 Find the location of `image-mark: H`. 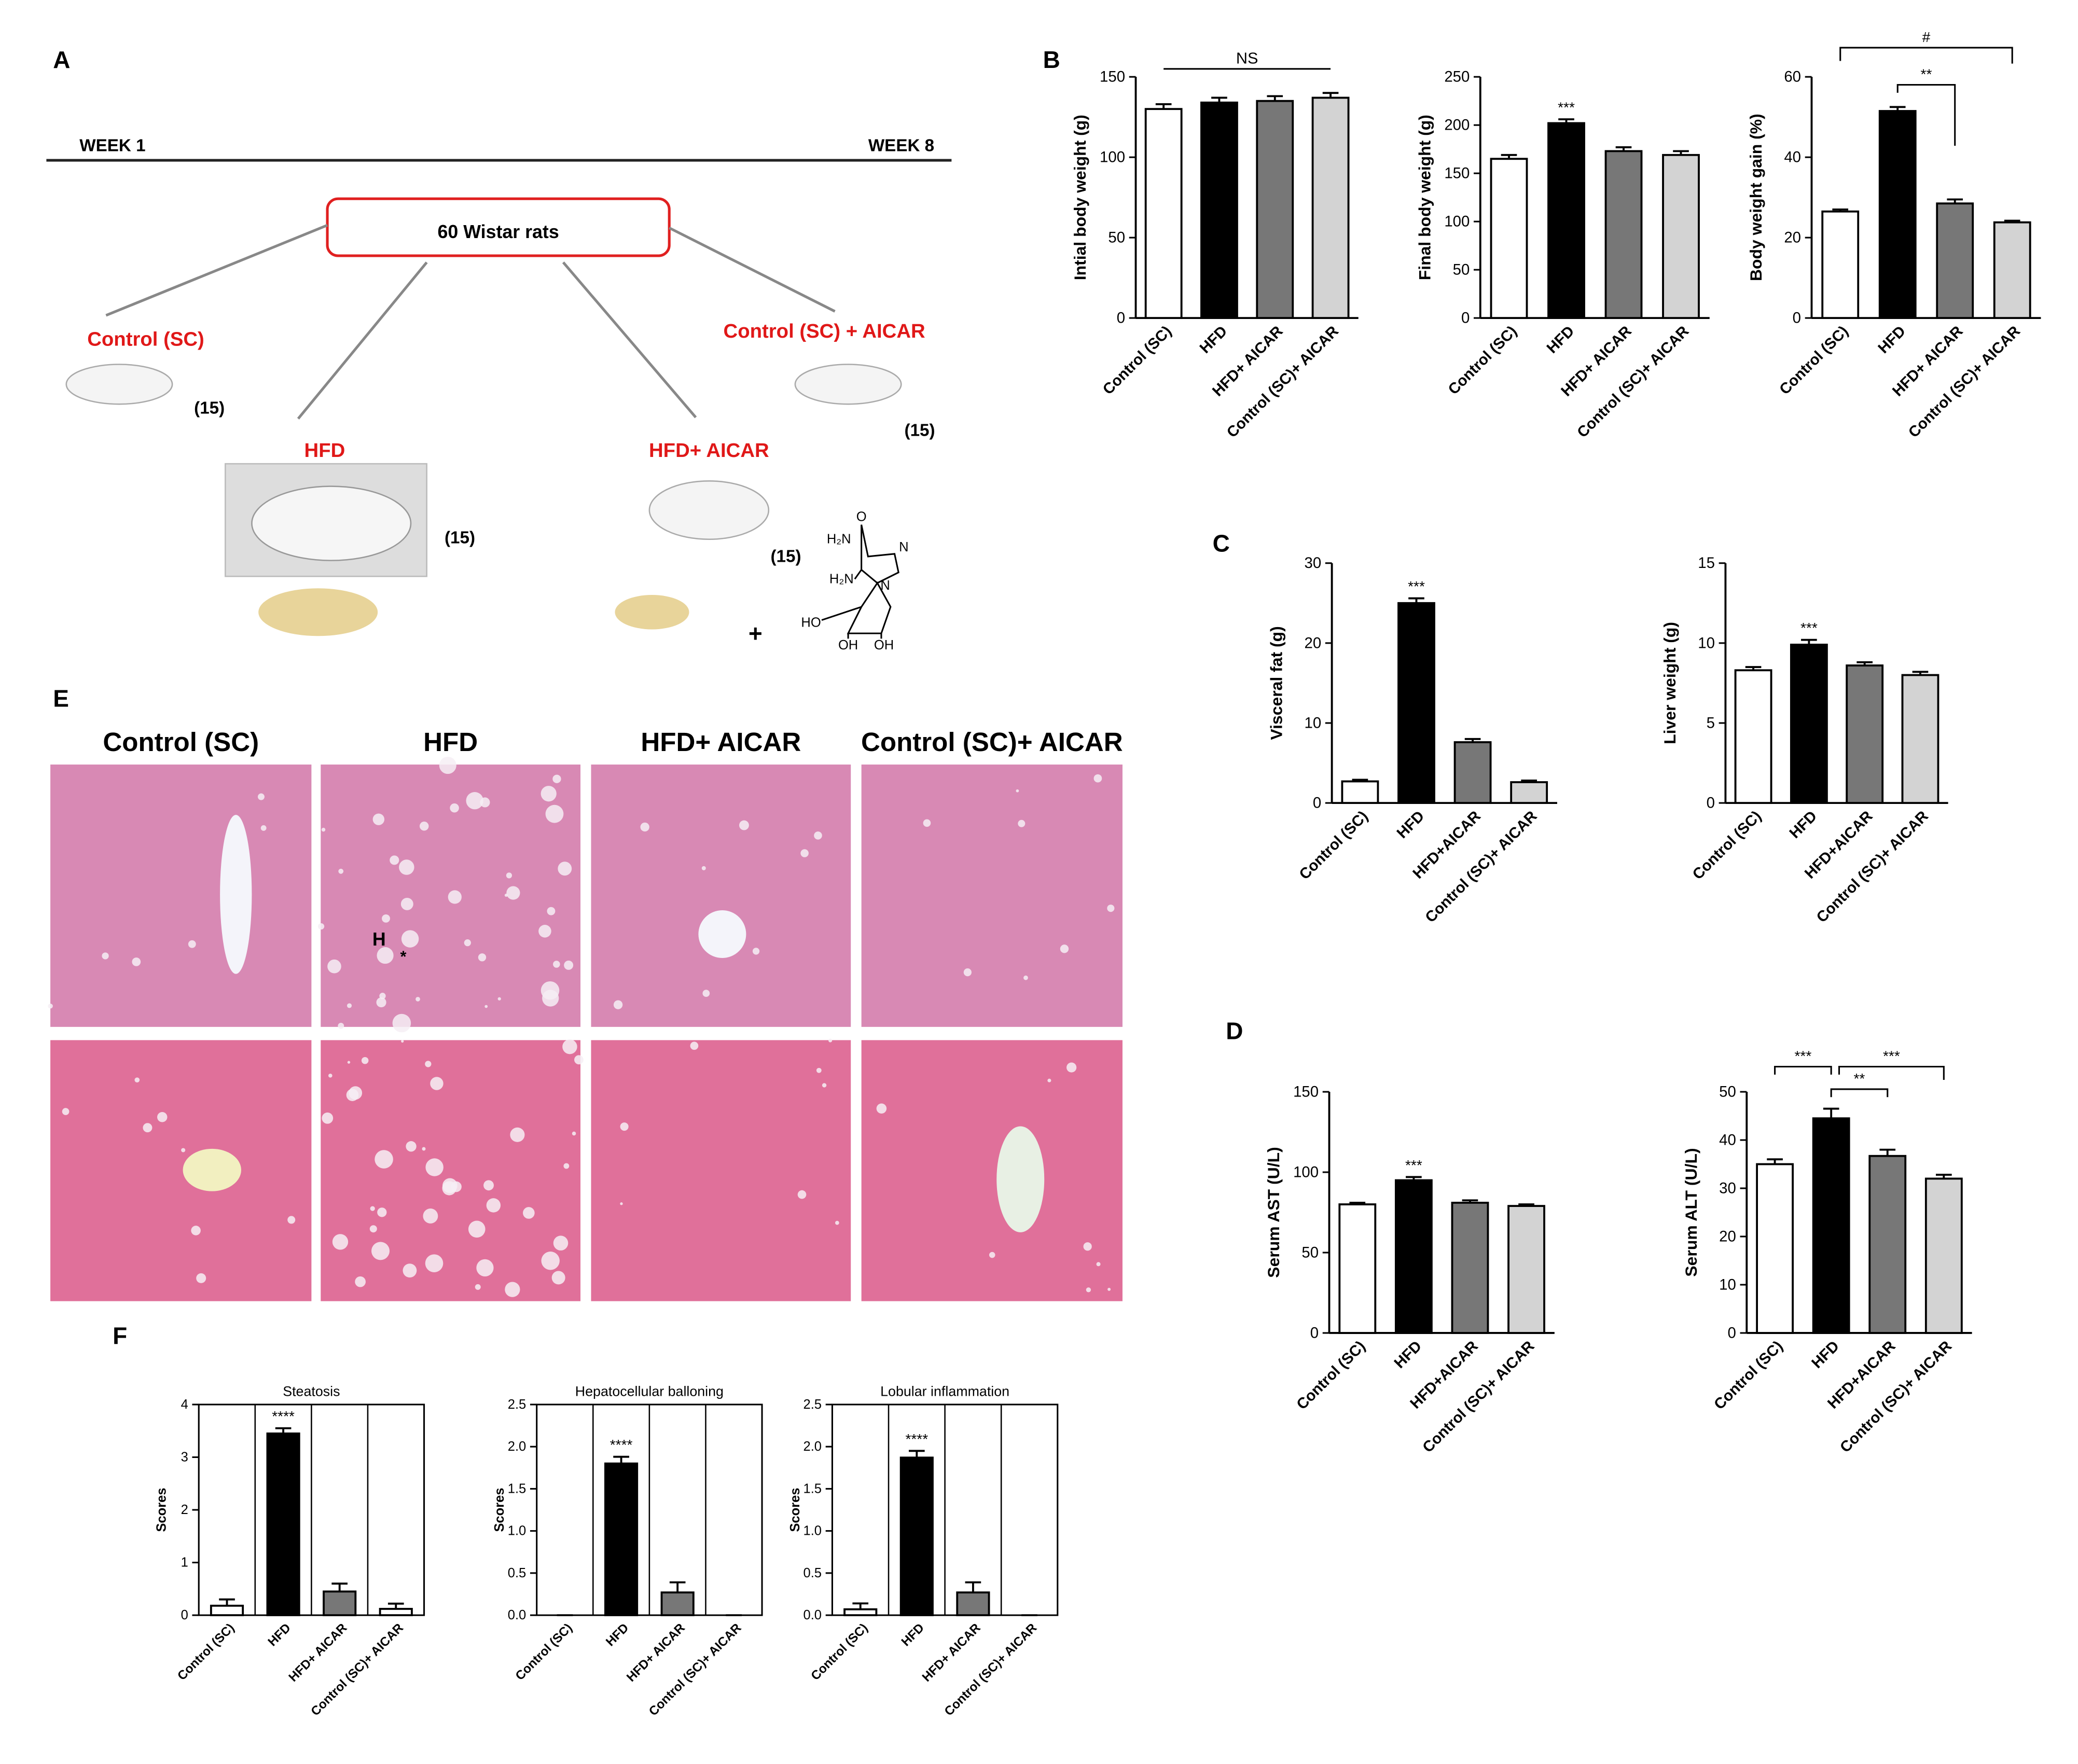

image-mark: H is located at coordinates (379, 939).